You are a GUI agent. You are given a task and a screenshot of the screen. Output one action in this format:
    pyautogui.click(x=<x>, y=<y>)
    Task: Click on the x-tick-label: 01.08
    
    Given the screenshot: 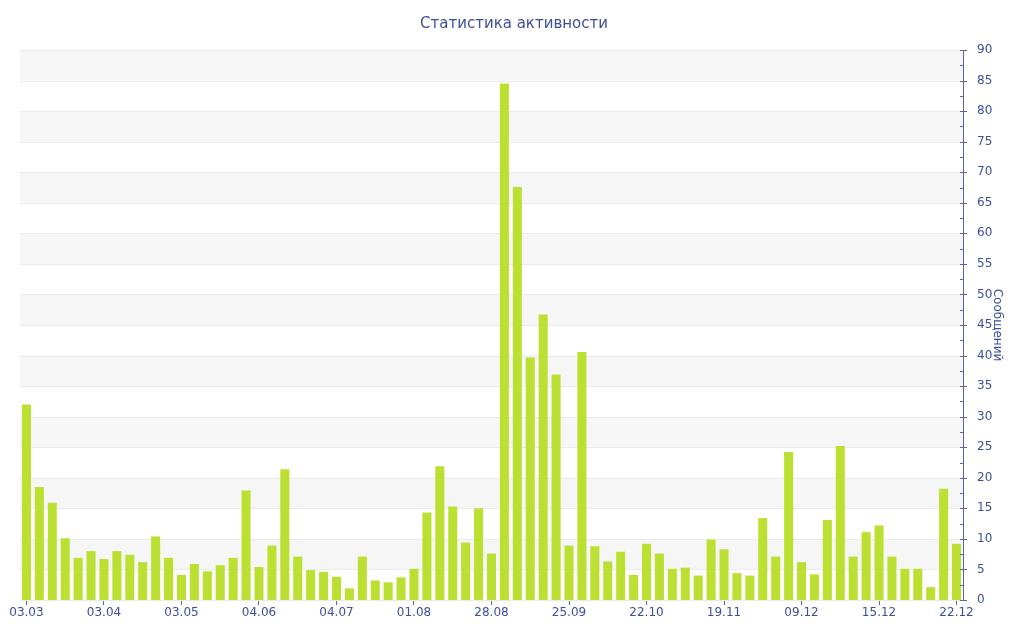 What is the action you would take?
    pyautogui.click(x=414, y=612)
    